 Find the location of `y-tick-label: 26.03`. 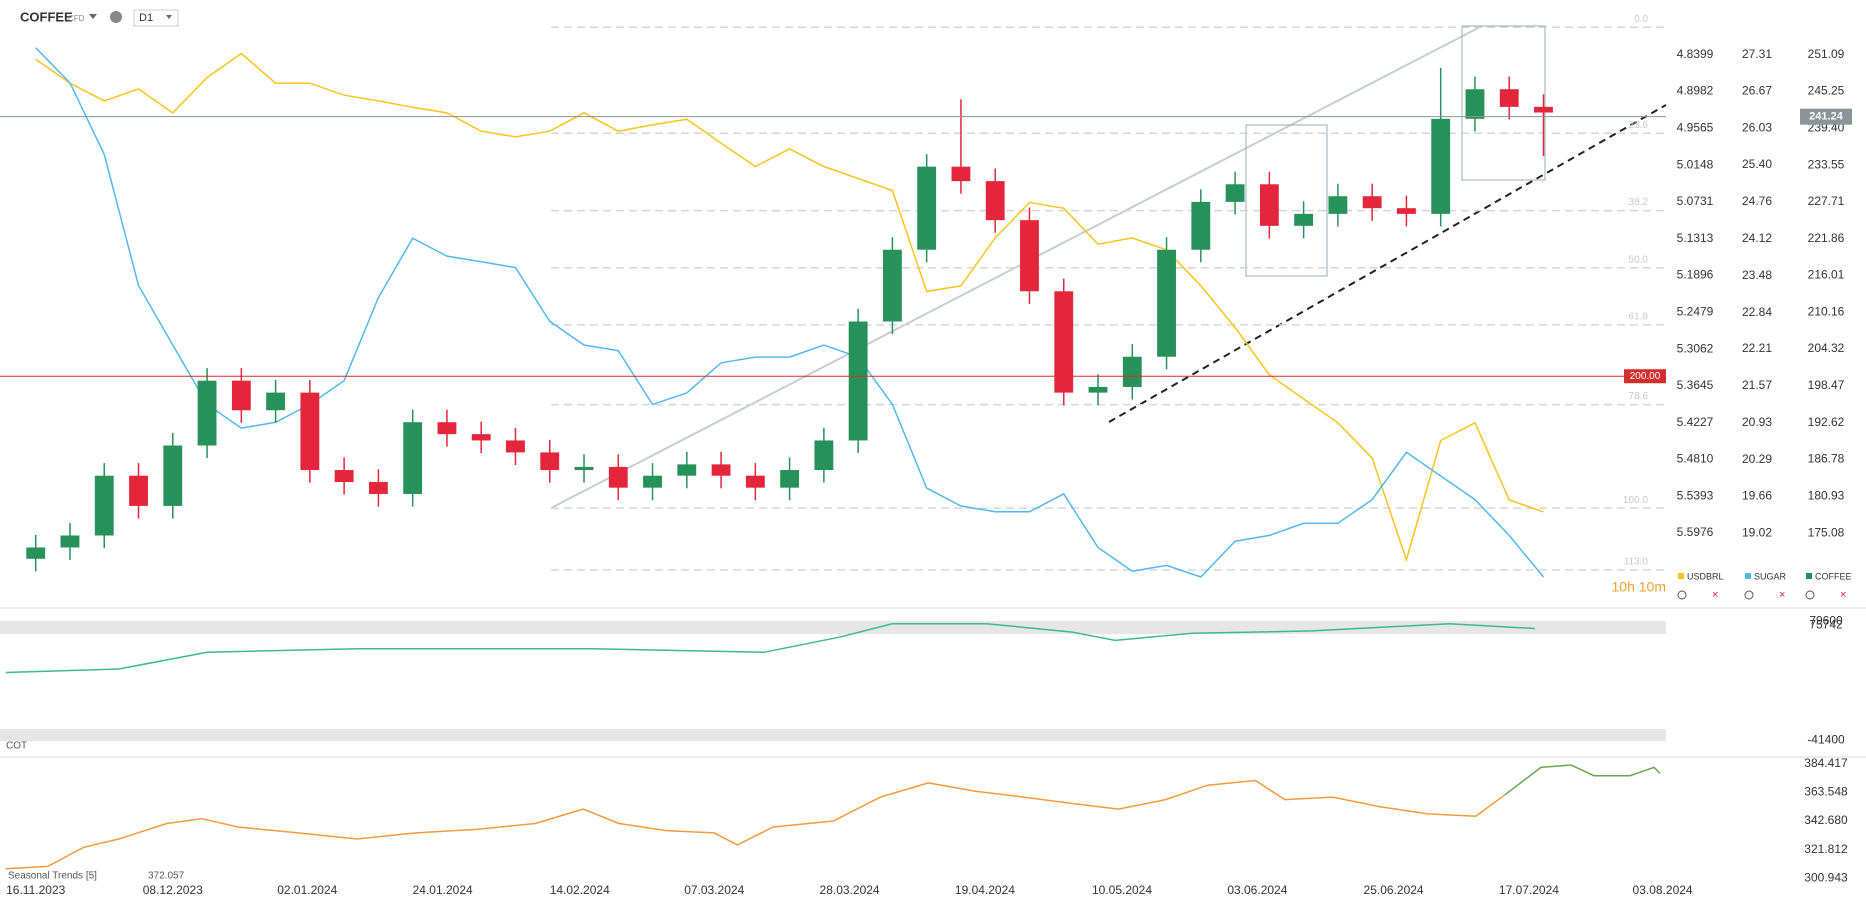

y-tick-label: 26.03 is located at coordinates (1757, 128).